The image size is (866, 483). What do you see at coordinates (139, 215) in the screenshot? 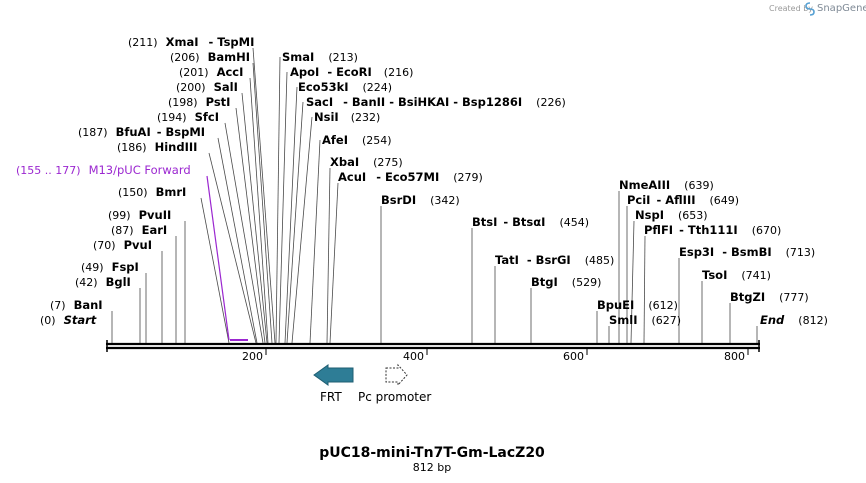
I see `site-label-pvuii: (99) PvuII` at bounding box center [139, 215].